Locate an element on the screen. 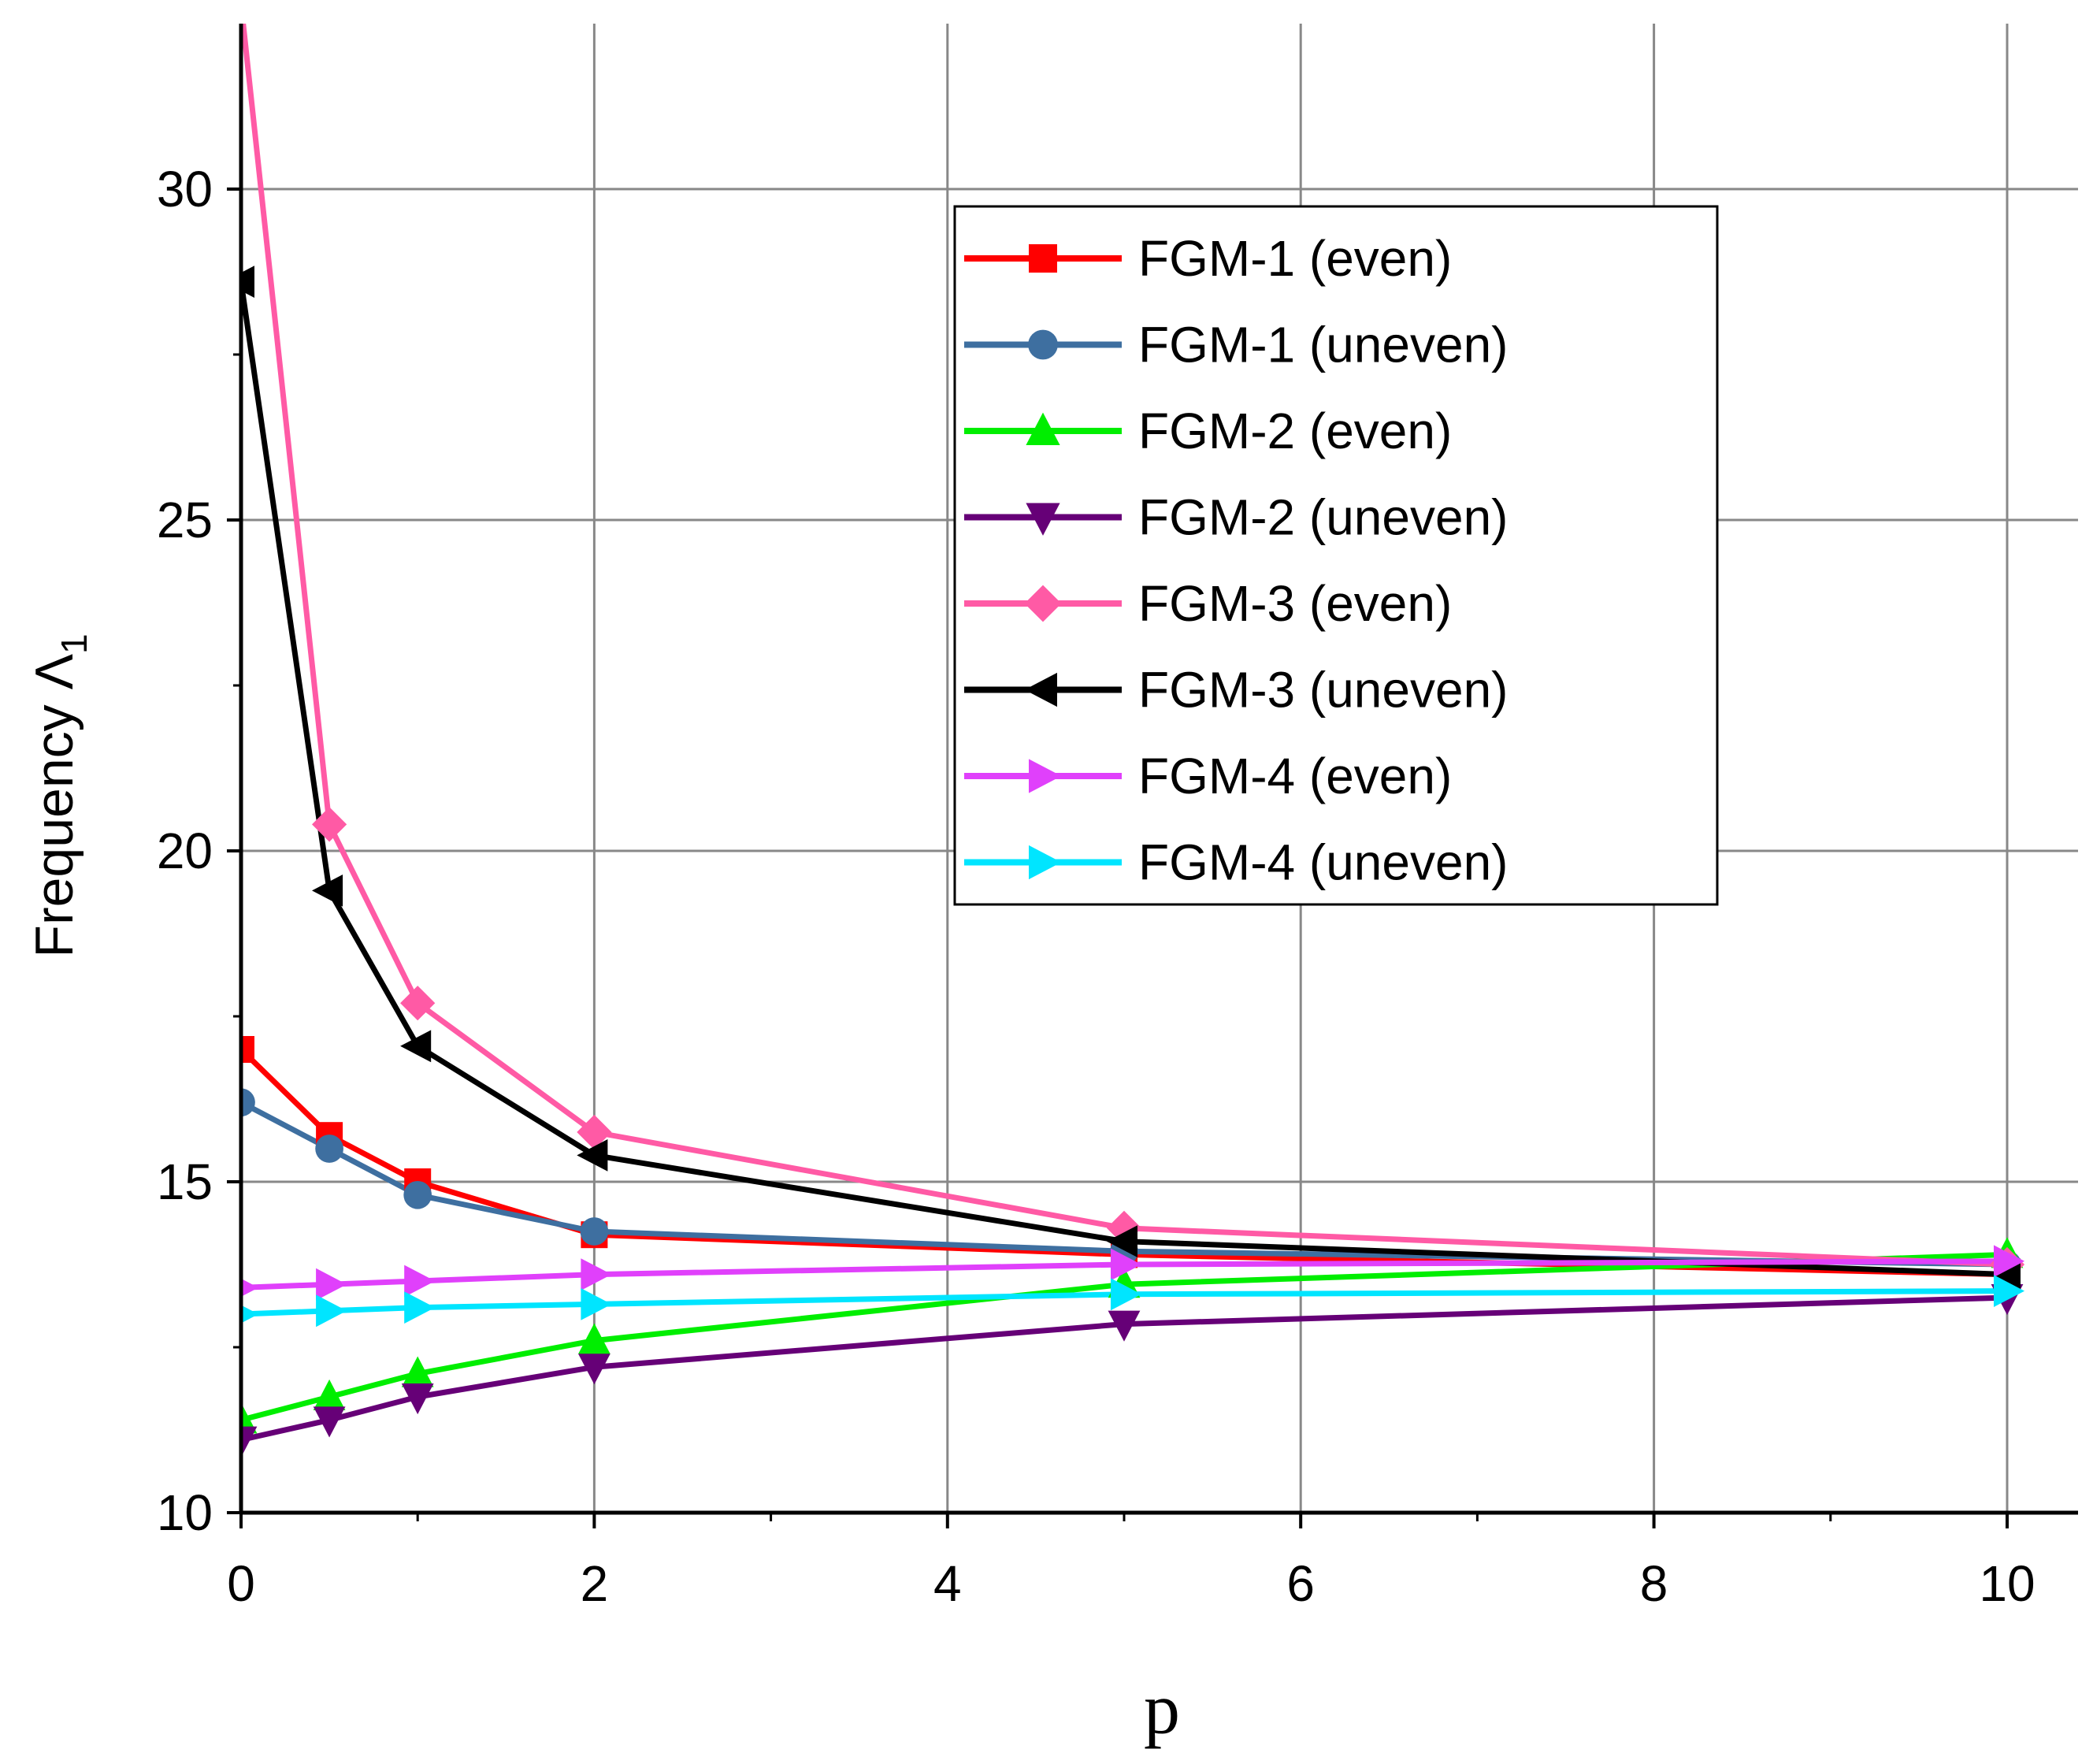  series-3-line is located at coordinates (1124, 1337).